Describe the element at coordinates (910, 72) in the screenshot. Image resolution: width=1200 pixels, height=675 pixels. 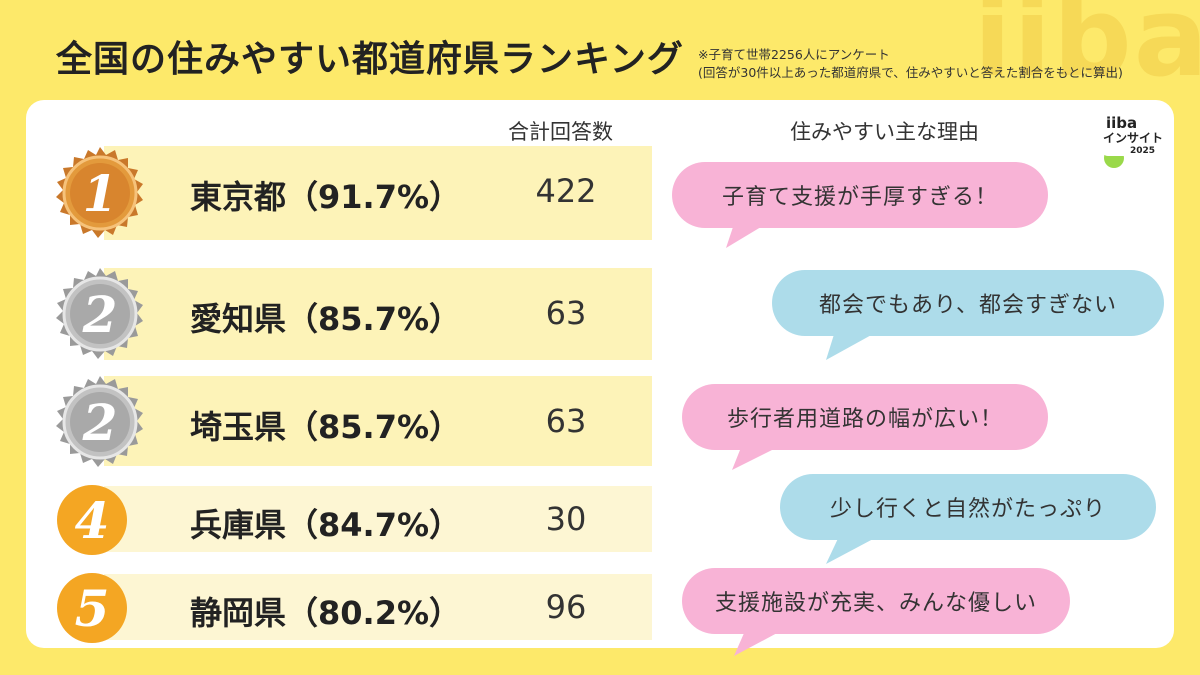
I see `survey-note-line2: (回答が30件以上あった都道府県で、住みやすいと答えた割合をもとに算出)` at that location.